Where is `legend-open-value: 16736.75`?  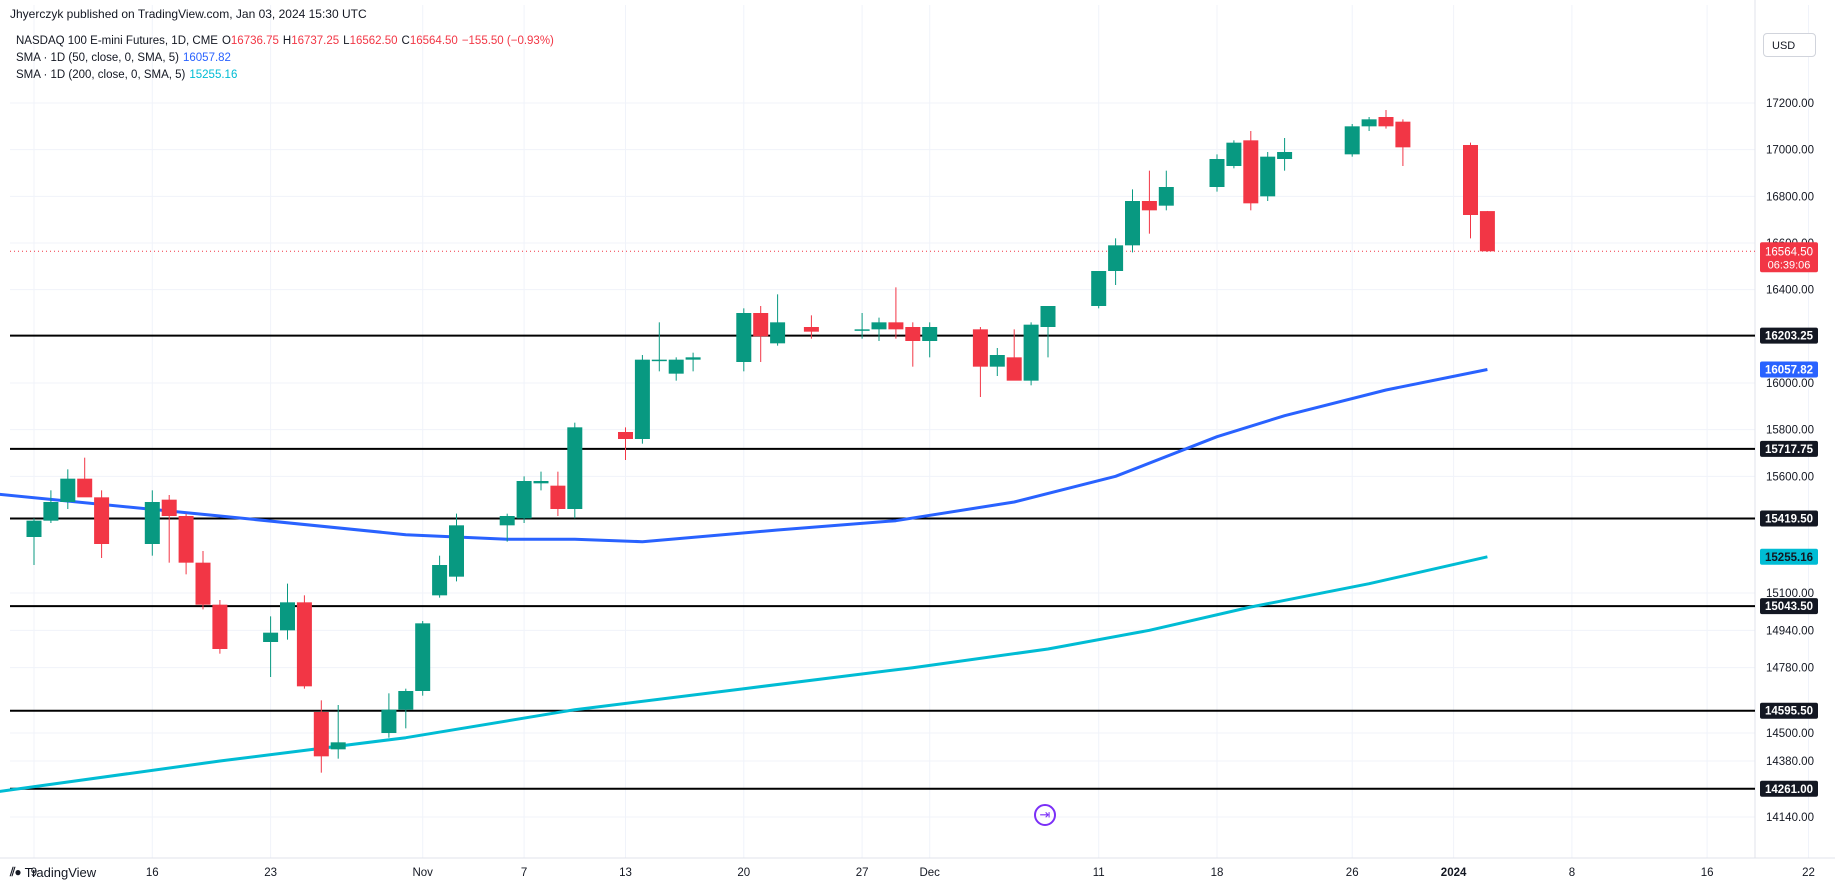
legend-open-value: 16736.75 is located at coordinates (254, 41).